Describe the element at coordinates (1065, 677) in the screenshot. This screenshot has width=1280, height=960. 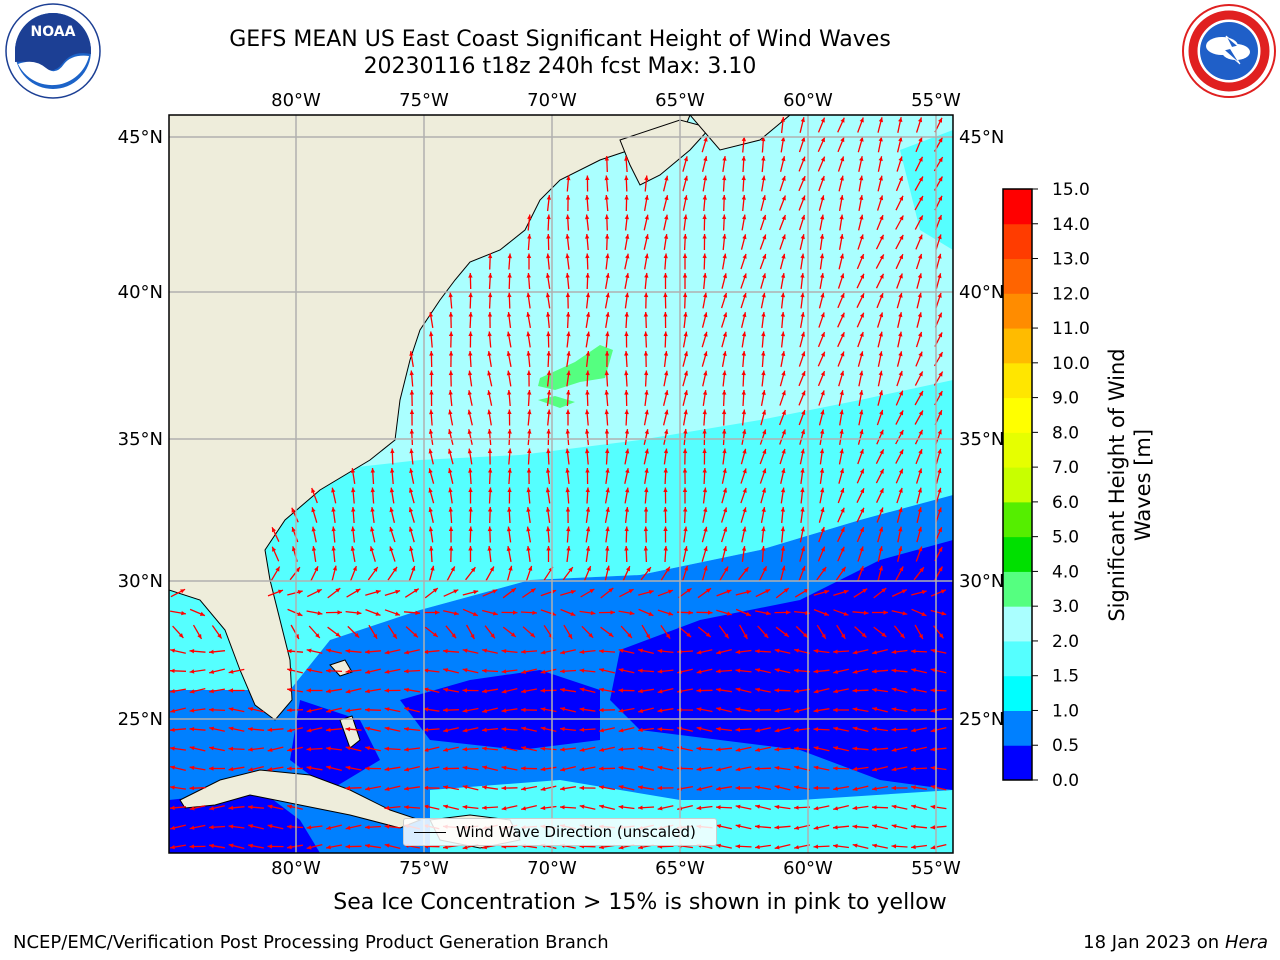
I see `colorbar-tick-label: 1.5` at that location.